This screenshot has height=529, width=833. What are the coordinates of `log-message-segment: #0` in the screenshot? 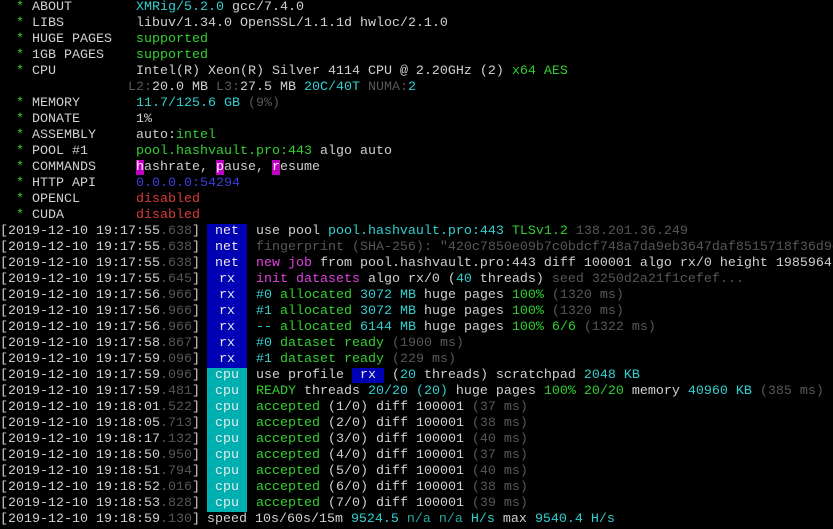 It's located at (263, 343).